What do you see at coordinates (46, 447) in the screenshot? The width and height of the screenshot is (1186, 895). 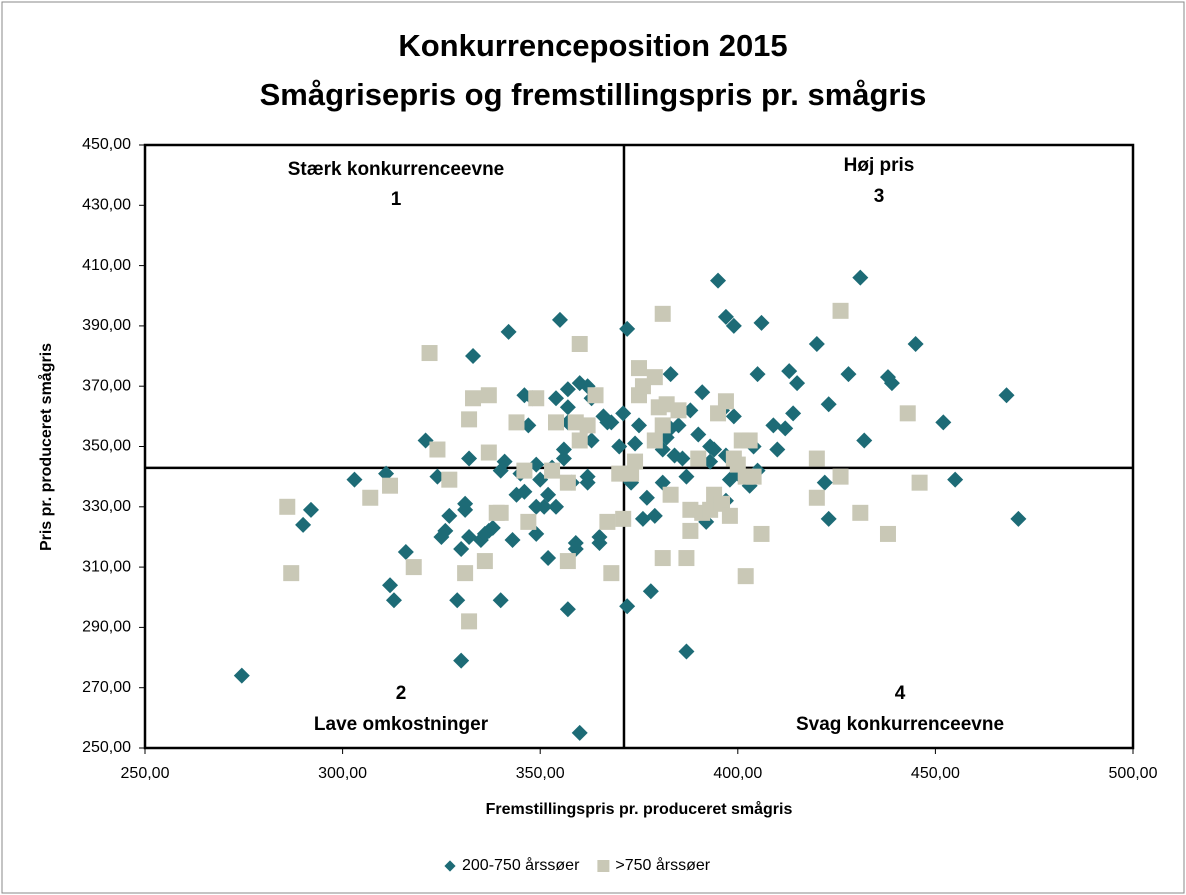 I see `y-axis-label: Pris pr. produceret smågris` at bounding box center [46, 447].